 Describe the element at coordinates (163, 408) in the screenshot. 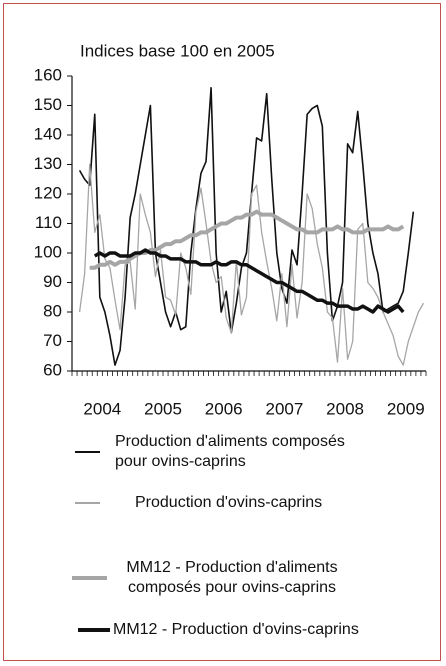

I see `x-tick-label: 2005` at that location.